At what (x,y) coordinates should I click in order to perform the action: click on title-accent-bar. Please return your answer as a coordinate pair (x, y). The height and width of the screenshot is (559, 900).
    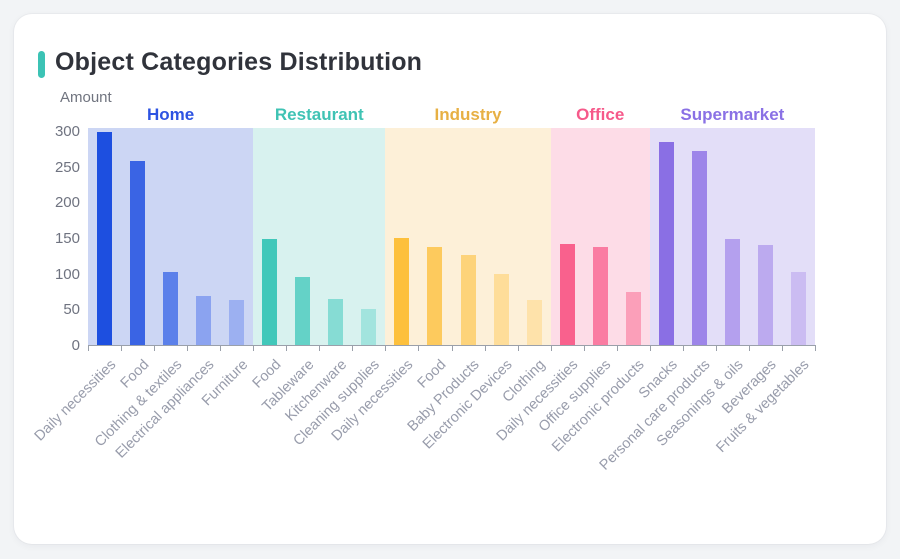
    Looking at the image, I should click on (41, 64).